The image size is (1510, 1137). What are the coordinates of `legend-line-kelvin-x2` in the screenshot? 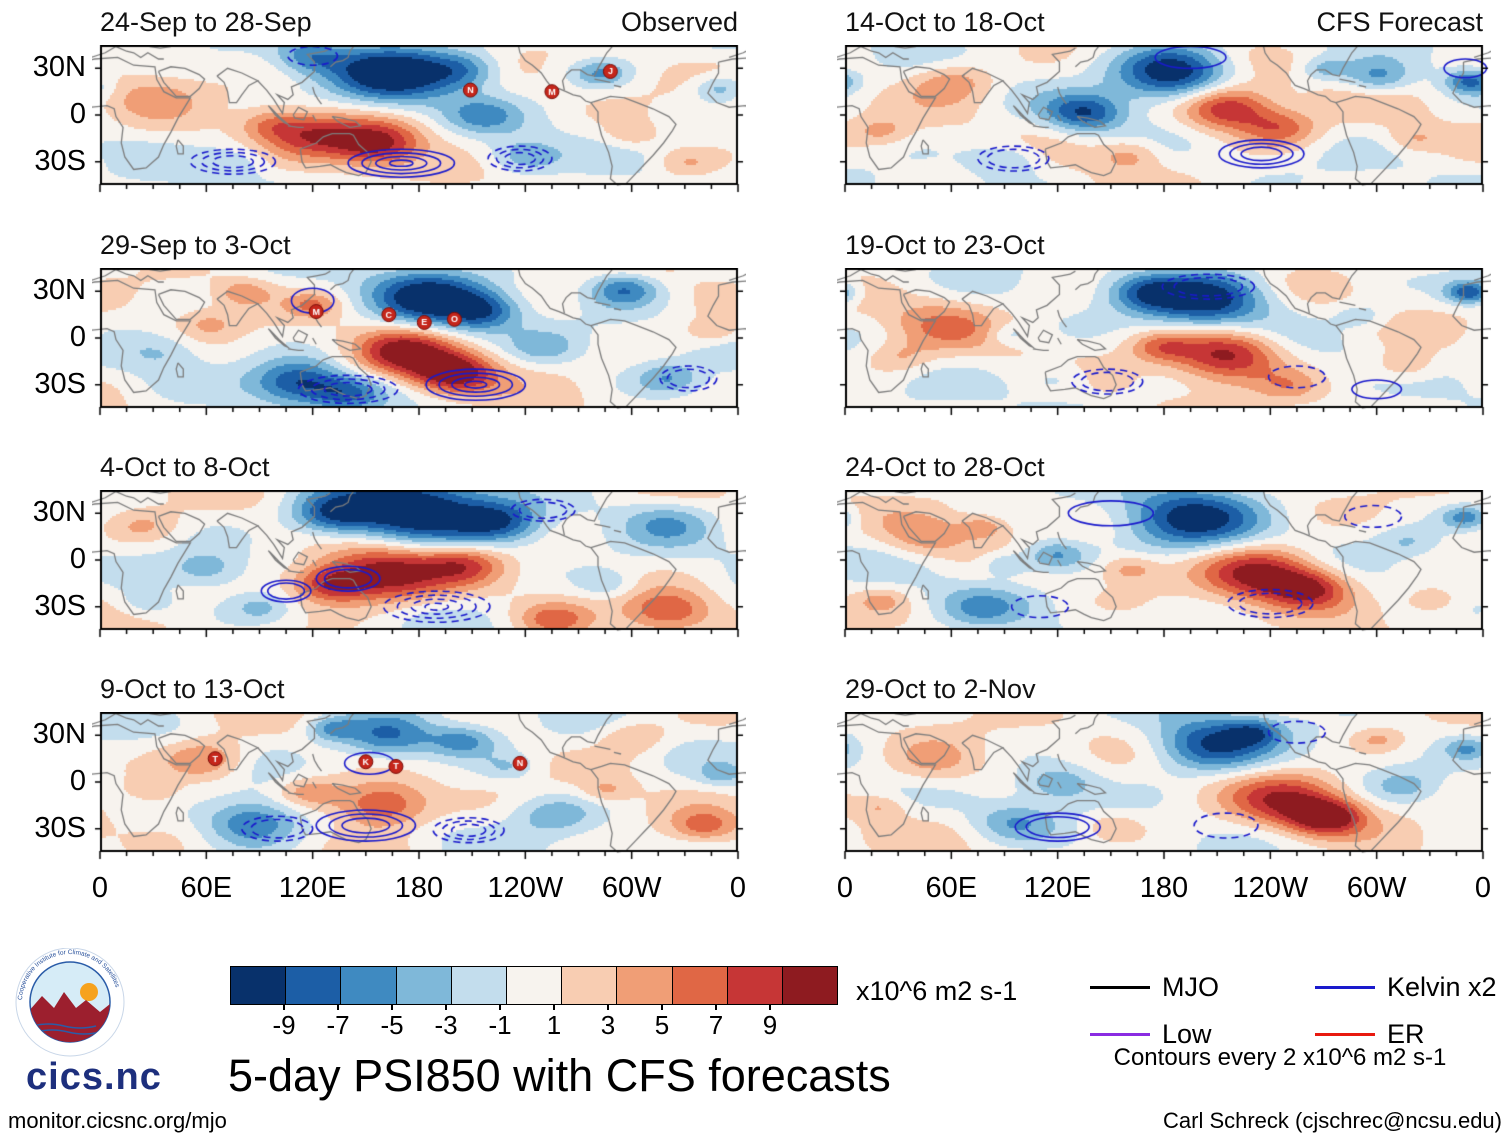 It's located at (1345, 987).